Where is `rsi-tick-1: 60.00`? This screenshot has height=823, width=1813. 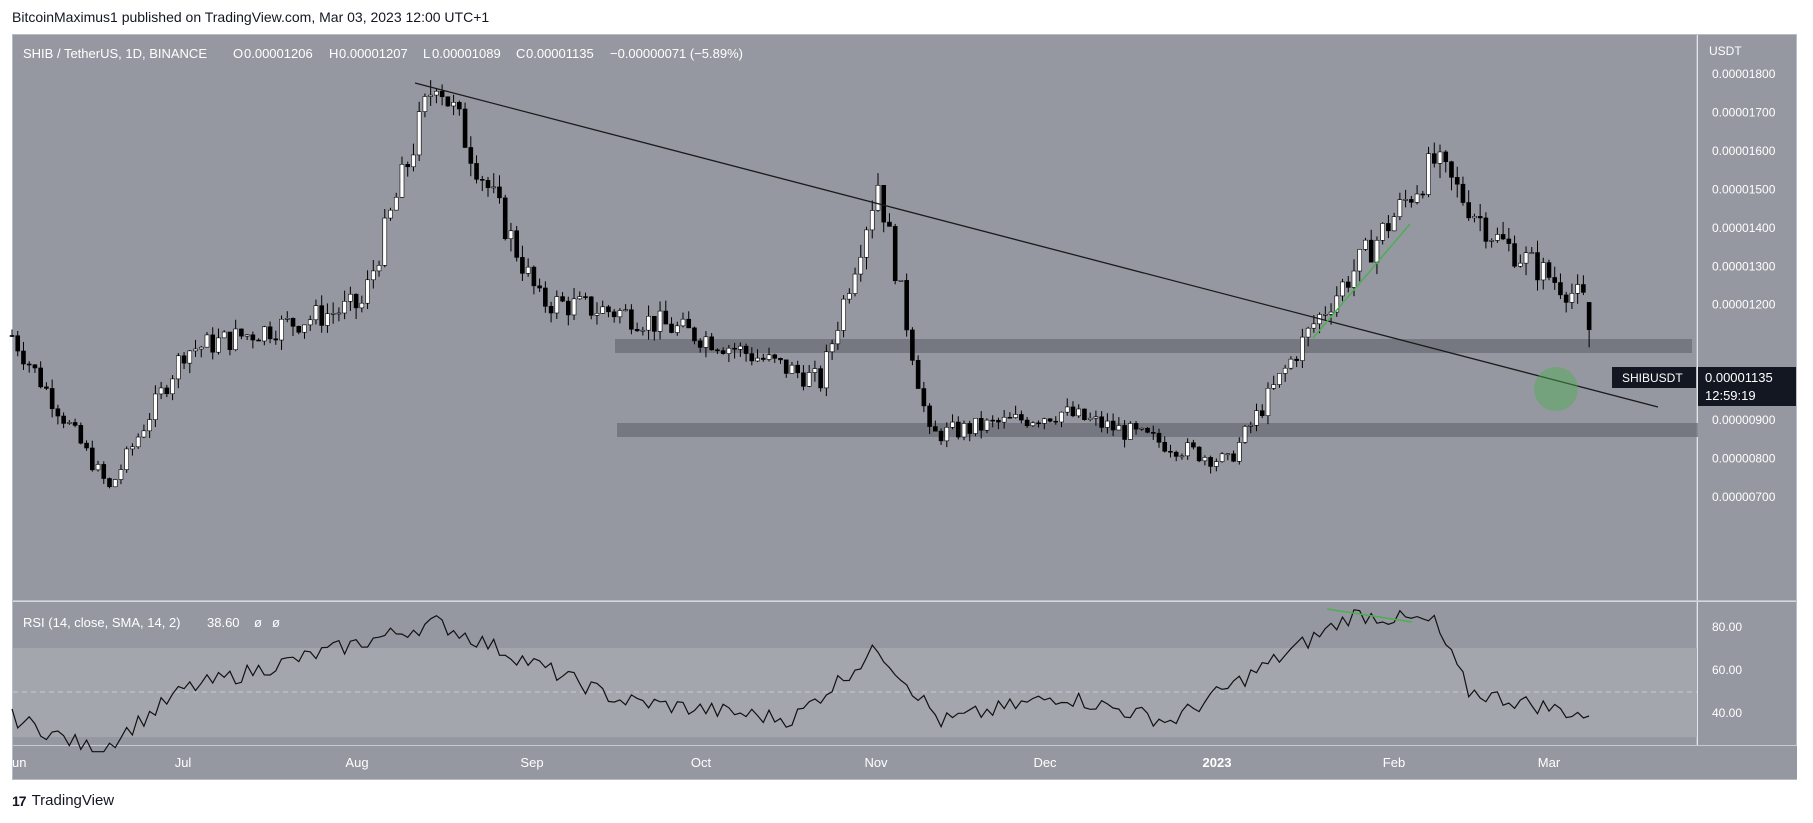
rsi-tick-1: 60.00 is located at coordinates (1727, 670).